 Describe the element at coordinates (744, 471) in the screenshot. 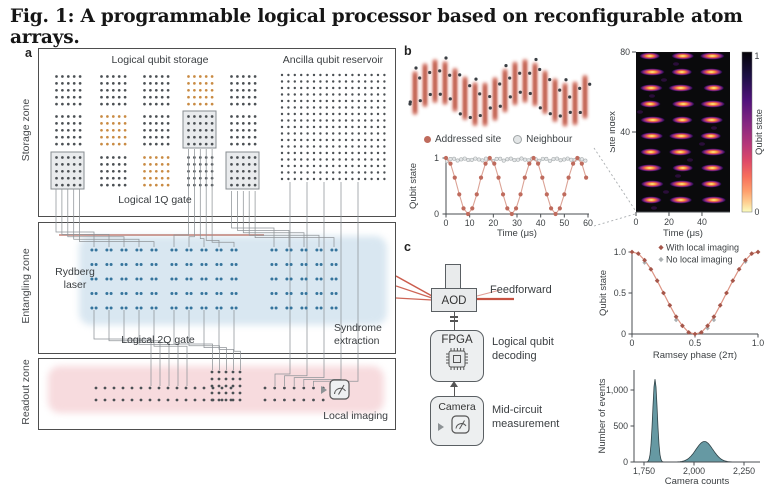

I see `svg-text: 2,250` at that location.